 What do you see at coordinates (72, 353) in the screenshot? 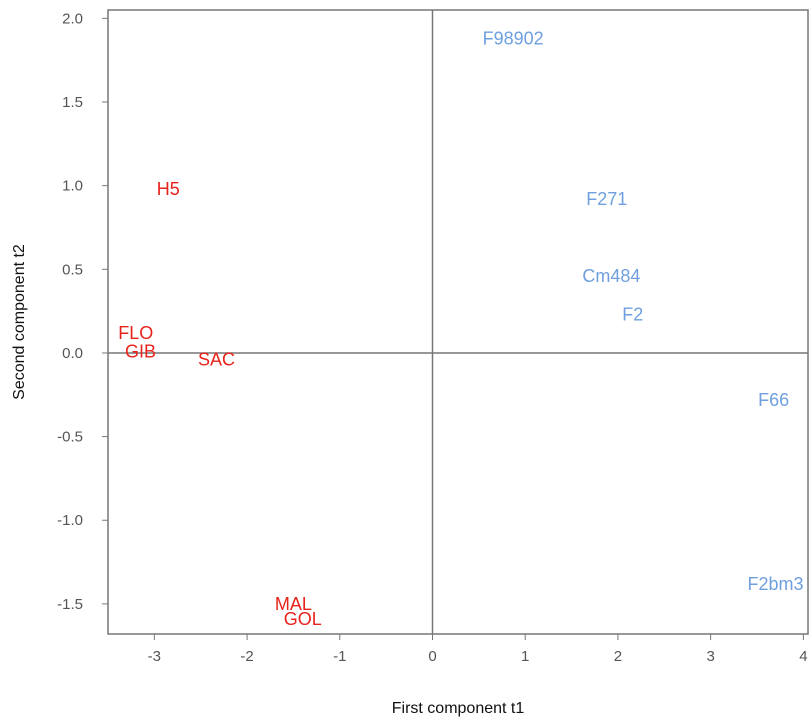
I see `y-tick-label: 0.0` at bounding box center [72, 353].